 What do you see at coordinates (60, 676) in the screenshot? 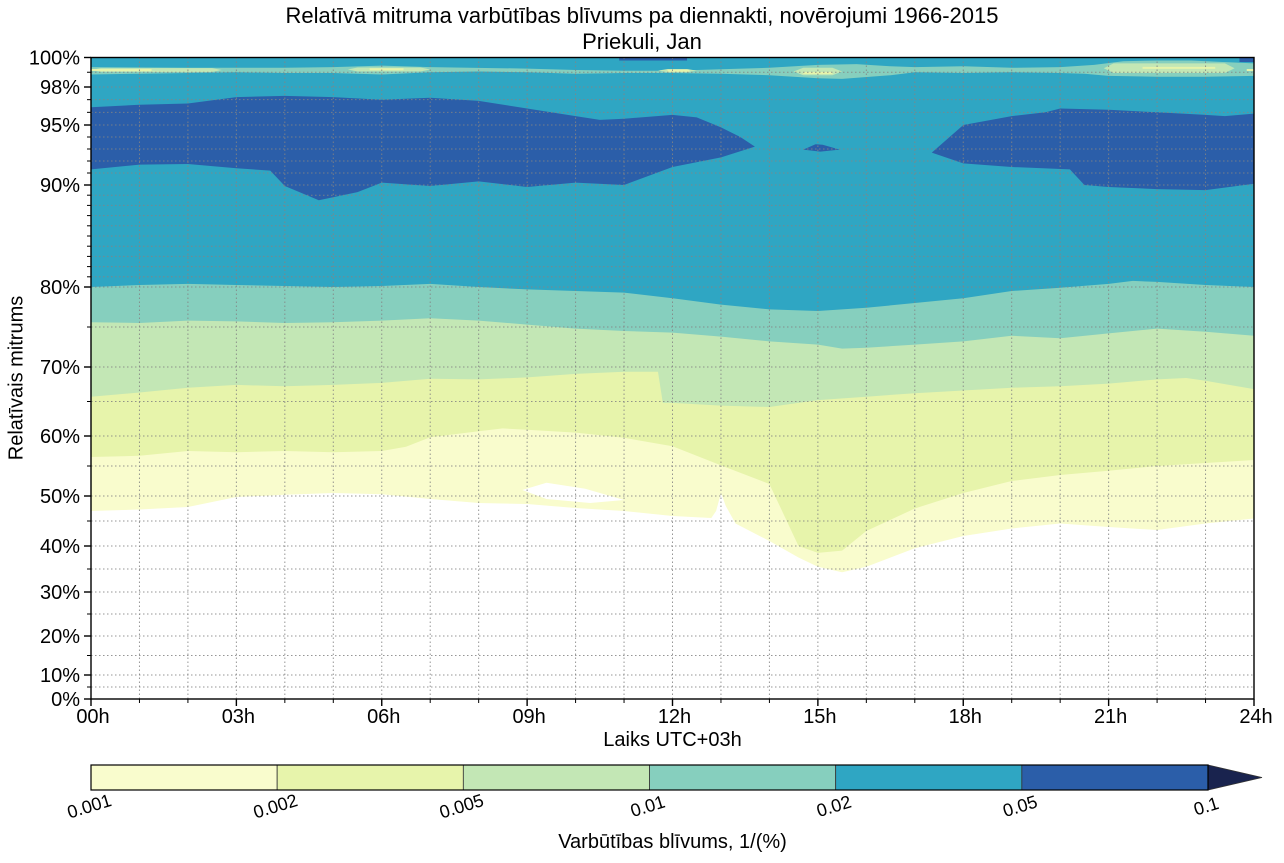
I see `y-tick-label: 10%` at bounding box center [60, 676].